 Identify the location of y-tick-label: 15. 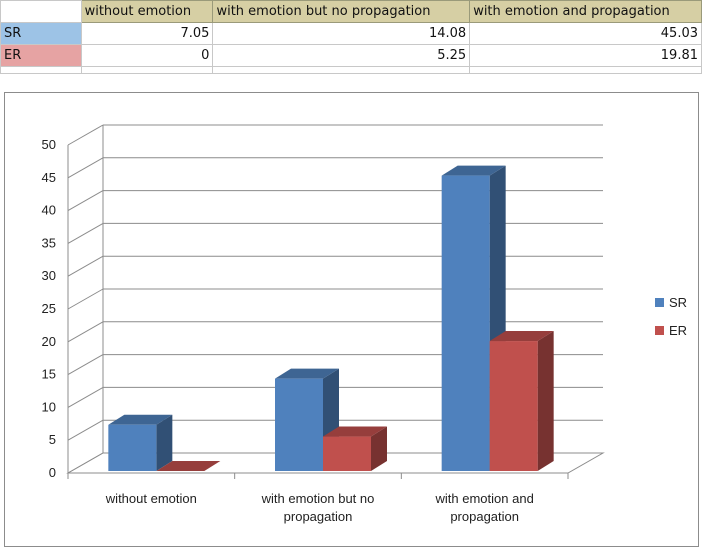
(49, 374).